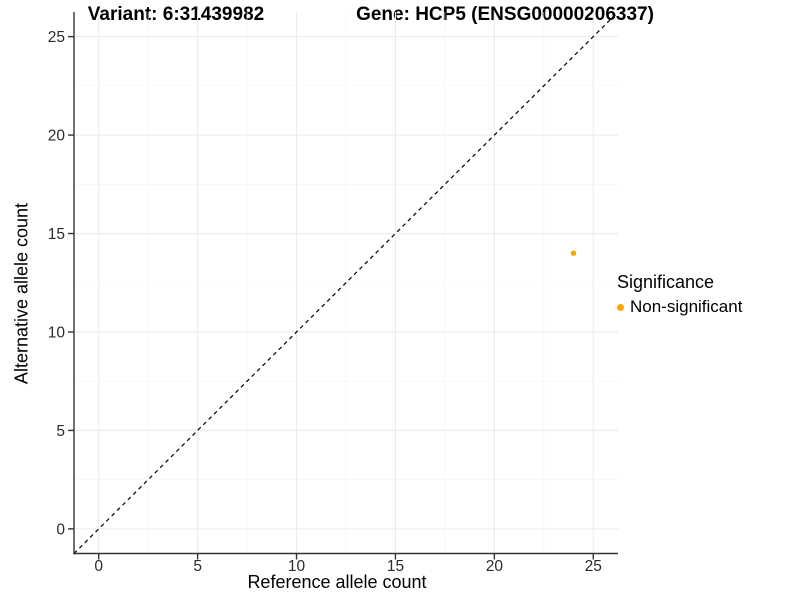 The height and width of the screenshot is (600, 800). What do you see at coordinates (21, 293) in the screenshot?
I see `y-axis-title: Alternative allele count` at bounding box center [21, 293].